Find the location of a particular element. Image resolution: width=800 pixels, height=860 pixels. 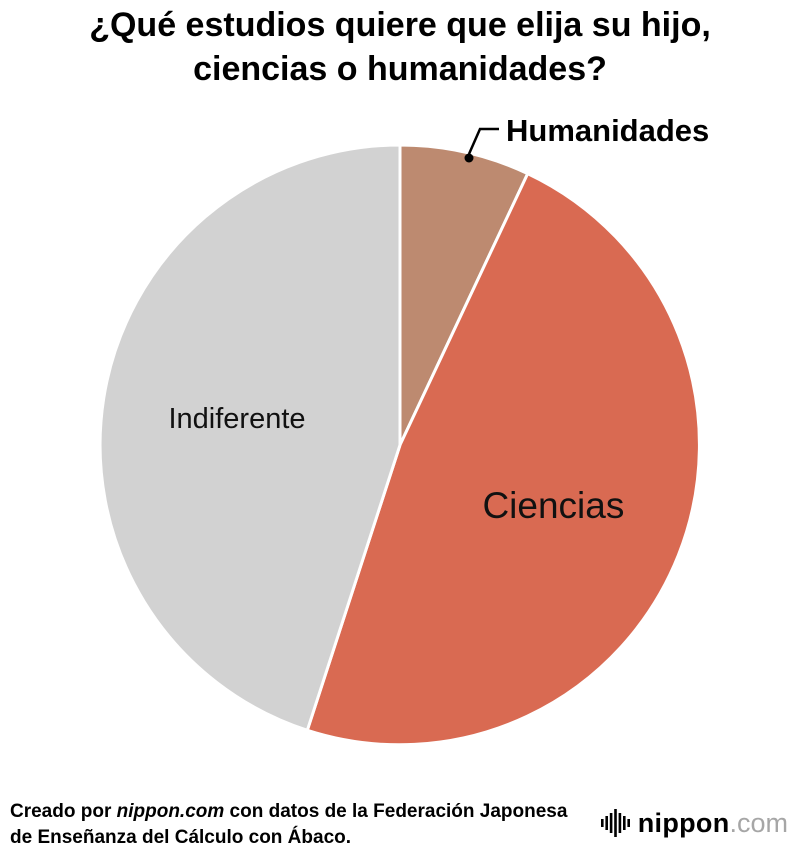

logo-com-text: .com is located at coordinates (758, 822).